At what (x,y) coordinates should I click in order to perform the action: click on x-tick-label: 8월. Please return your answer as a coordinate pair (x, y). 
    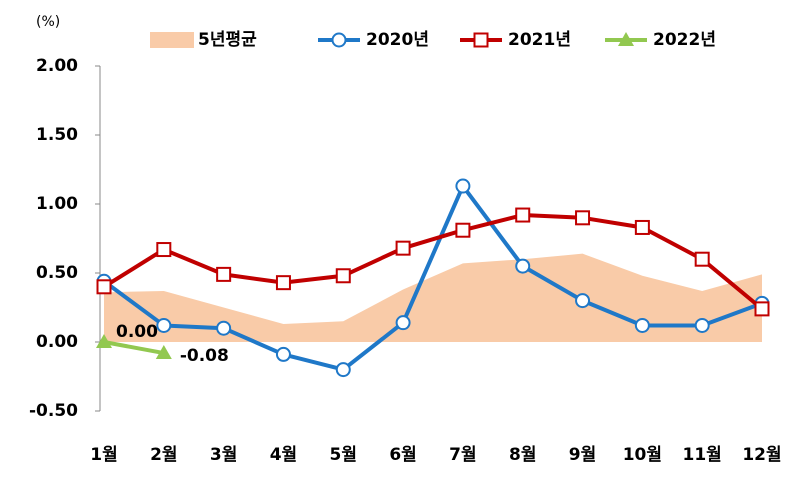
    Looking at the image, I should click on (522, 455).